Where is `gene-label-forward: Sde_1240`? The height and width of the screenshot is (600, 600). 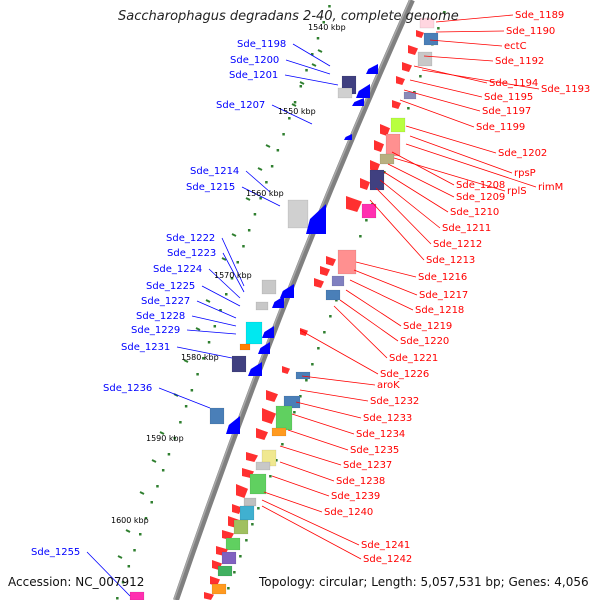 gene-label-forward: Sde_1240 is located at coordinates (348, 512).